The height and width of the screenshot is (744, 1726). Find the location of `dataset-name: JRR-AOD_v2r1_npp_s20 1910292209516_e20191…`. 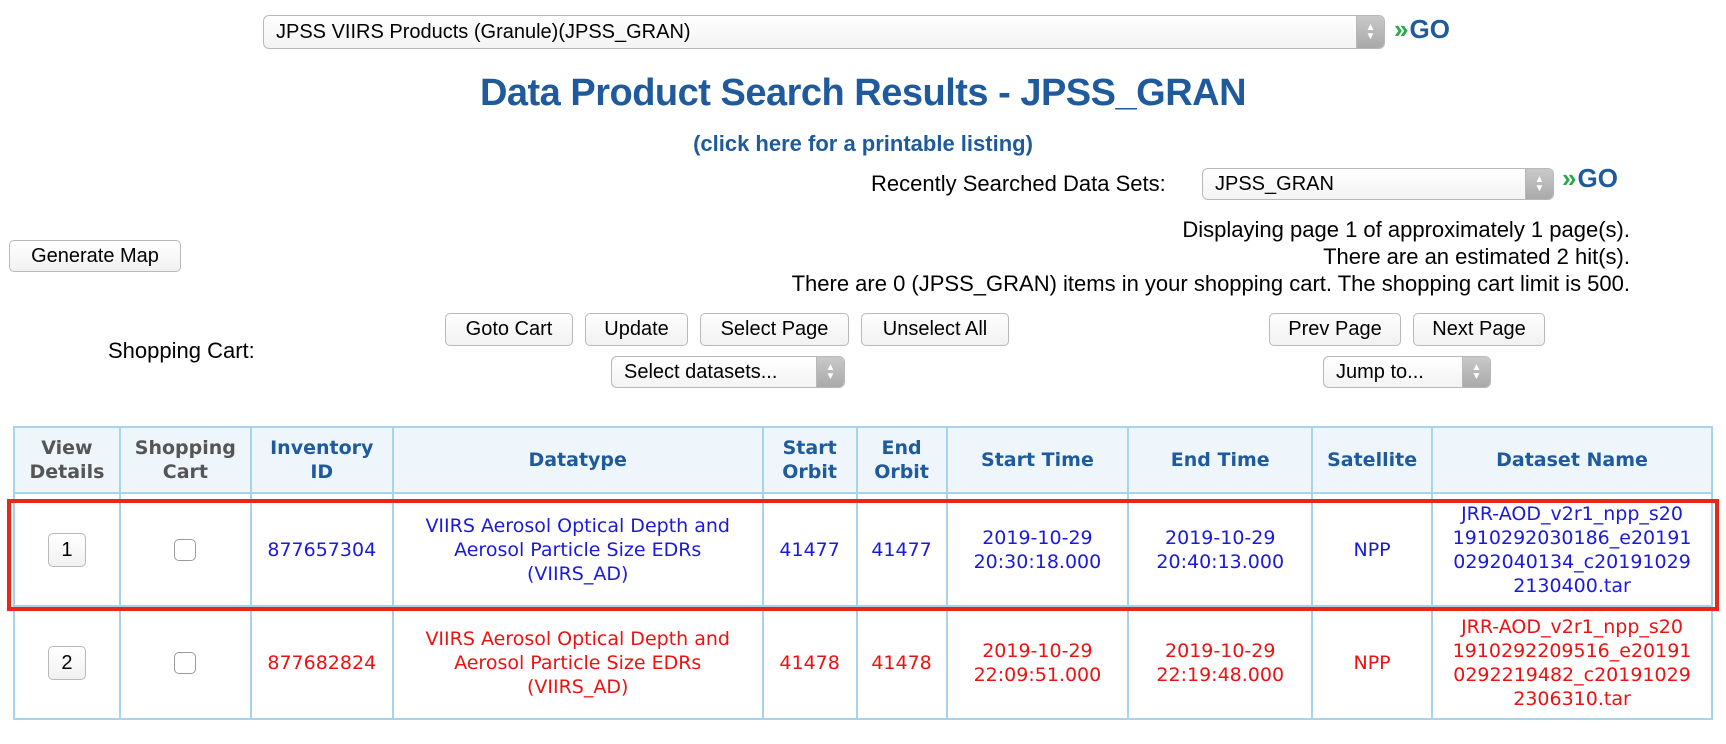

dataset-name: JRR-AOD_v2r1_npp_s20 1910292209516_e20191… is located at coordinates (1572, 662).